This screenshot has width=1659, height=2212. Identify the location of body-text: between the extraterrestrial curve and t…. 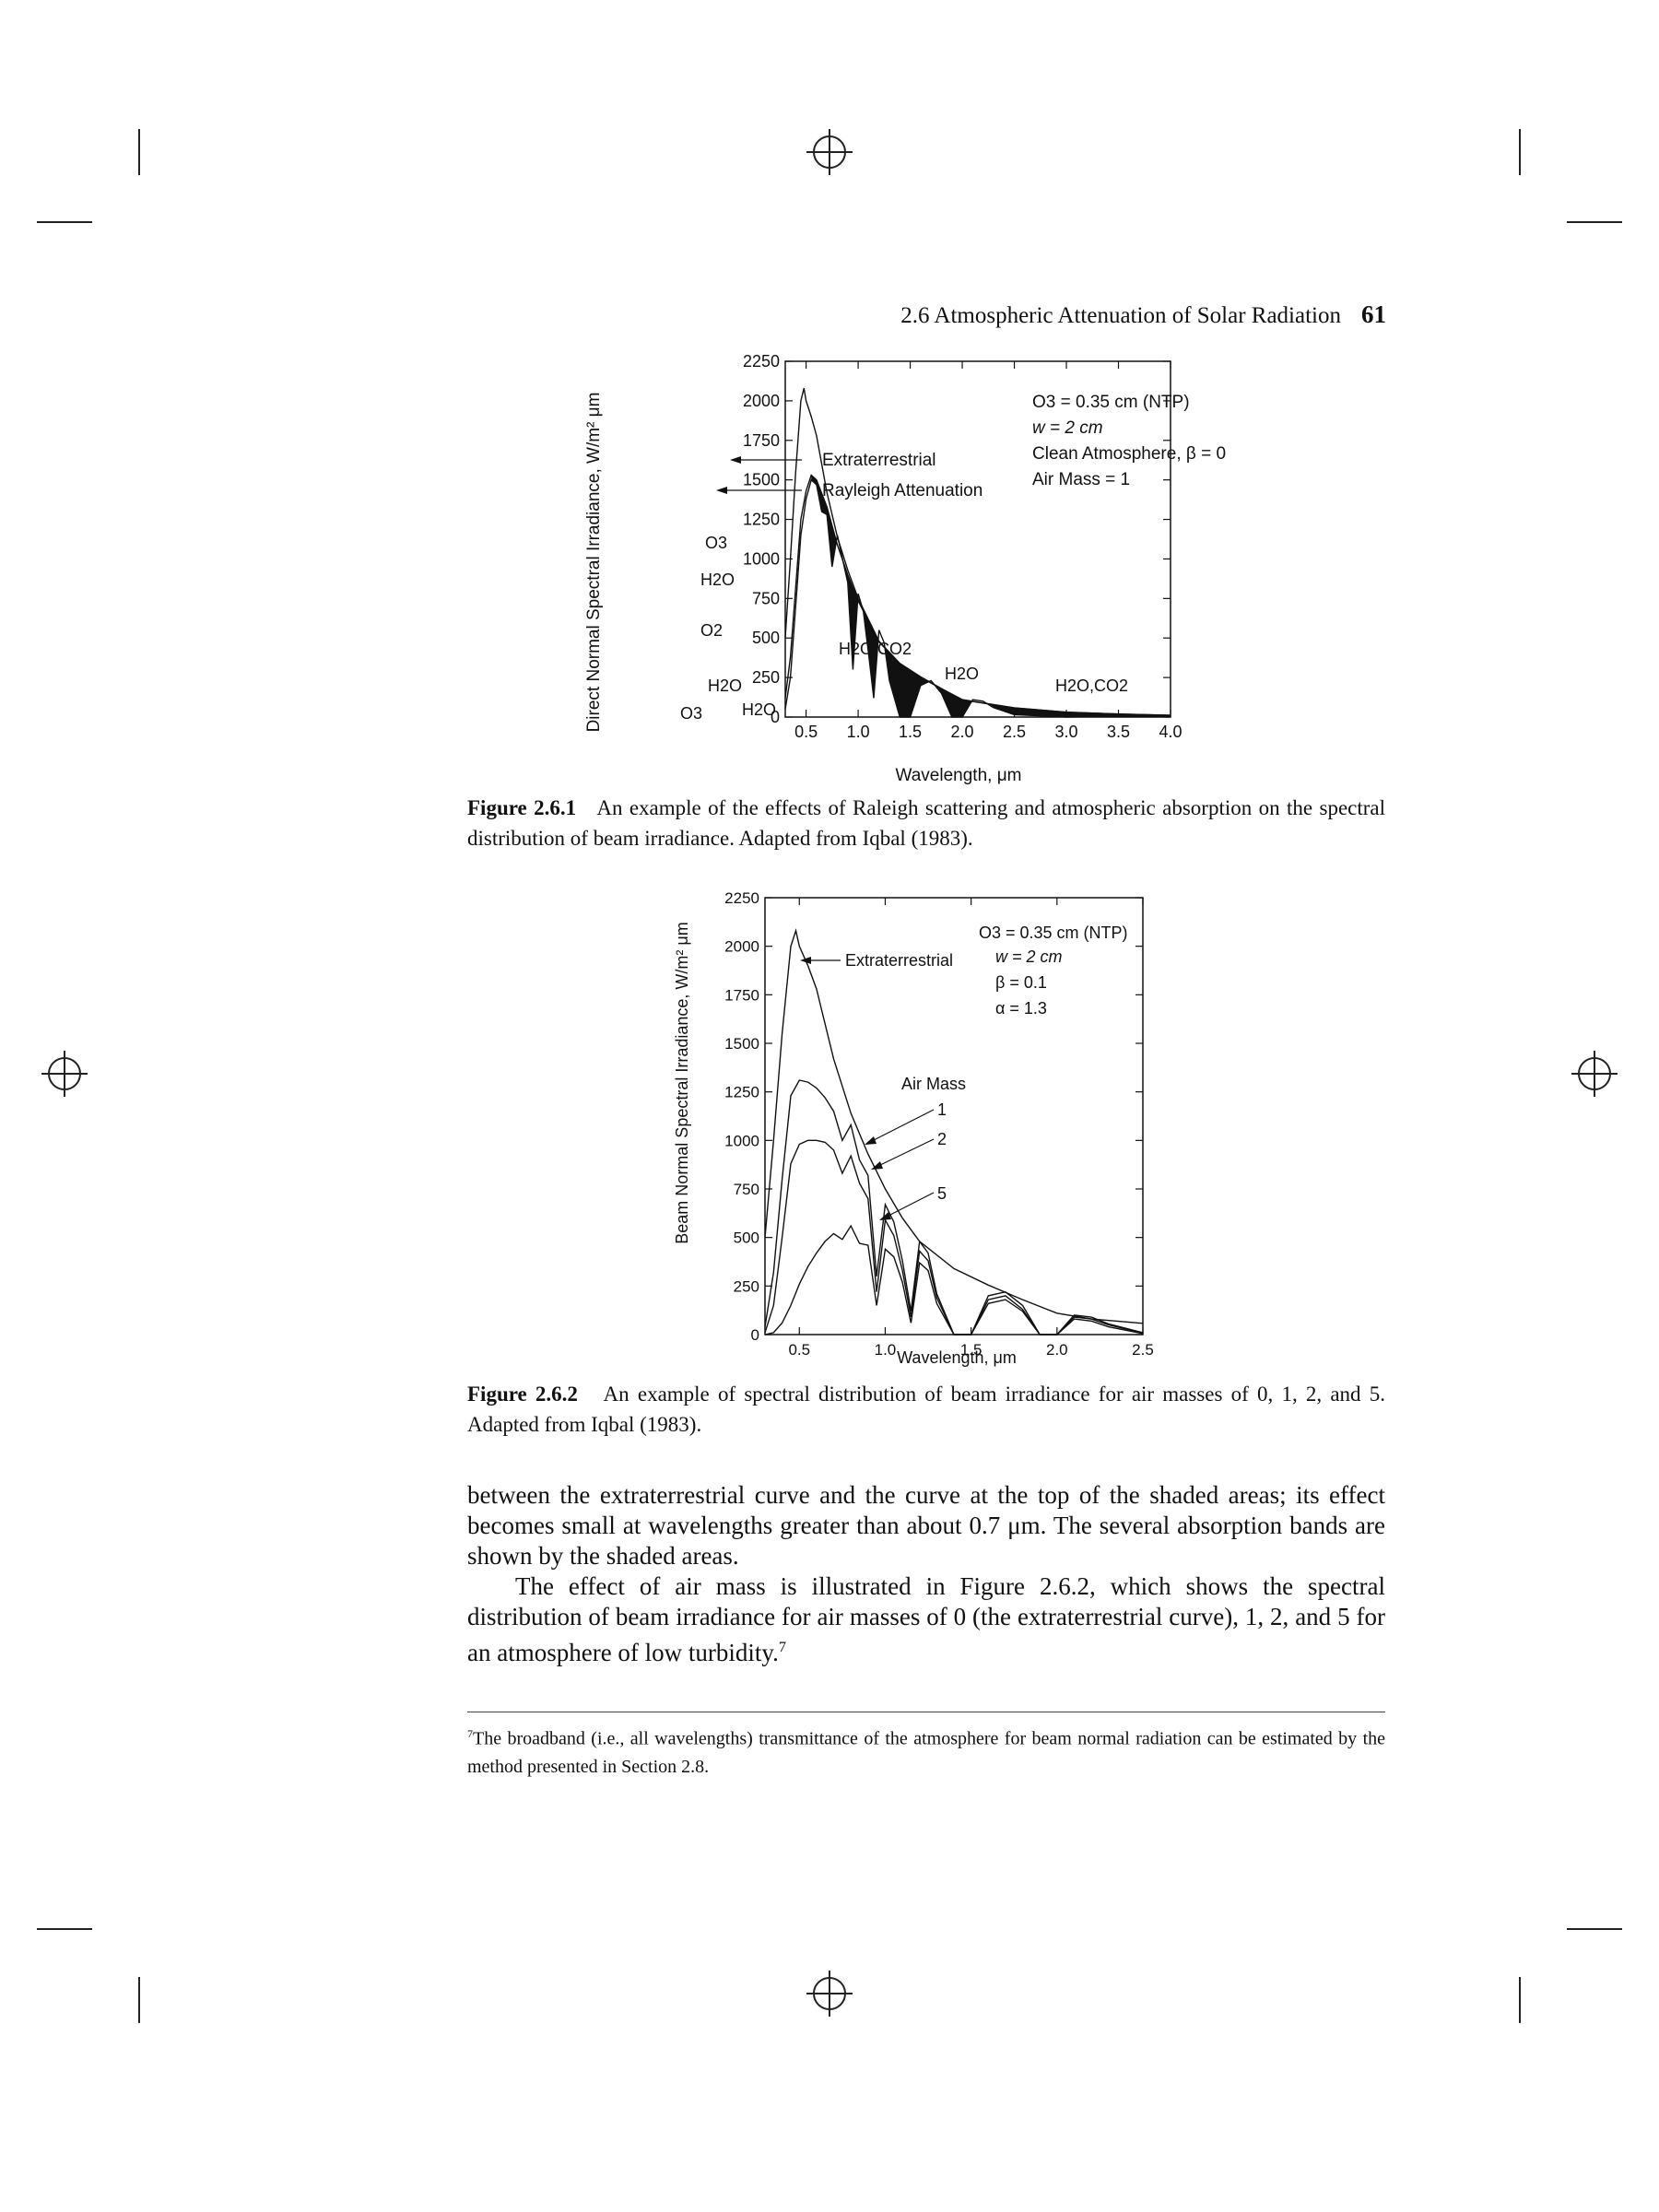
(926, 1574).